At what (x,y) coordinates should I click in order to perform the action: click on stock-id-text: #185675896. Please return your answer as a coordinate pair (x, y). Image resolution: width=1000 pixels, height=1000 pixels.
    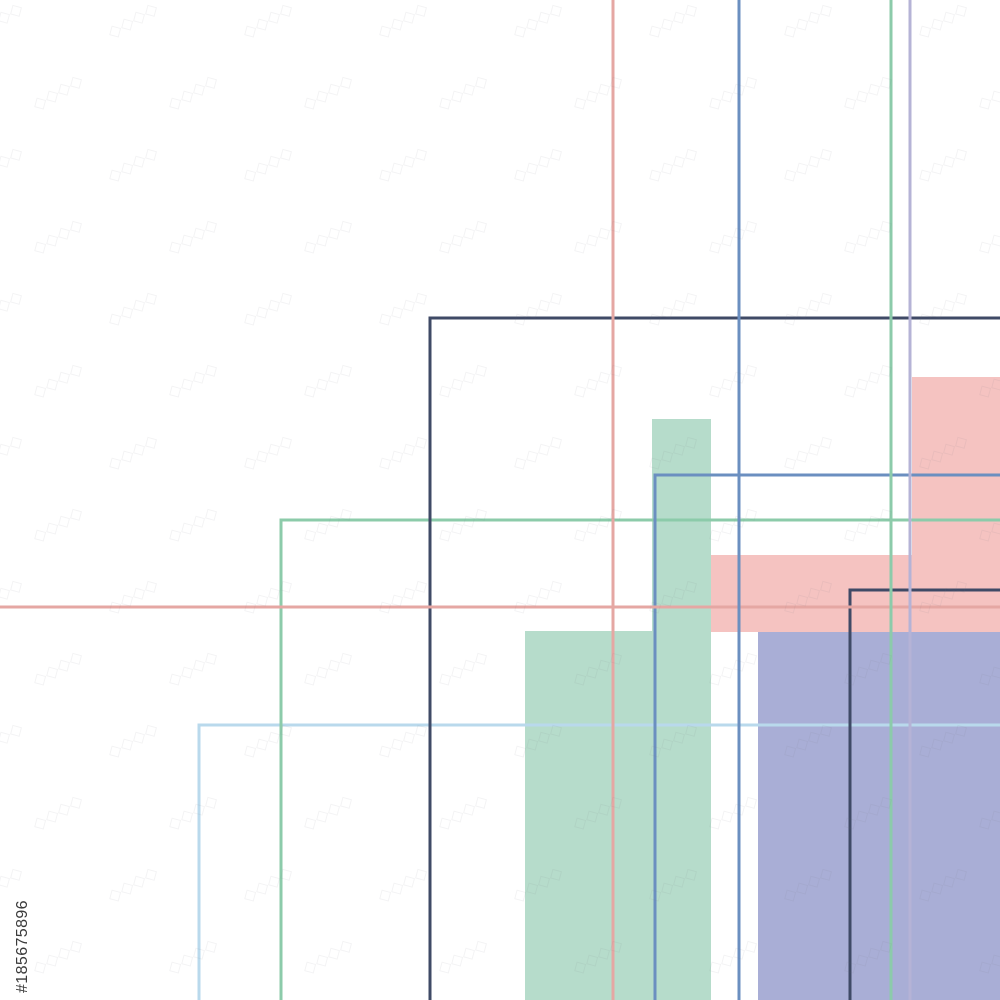
    Looking at the image, I should click on (22, 946).